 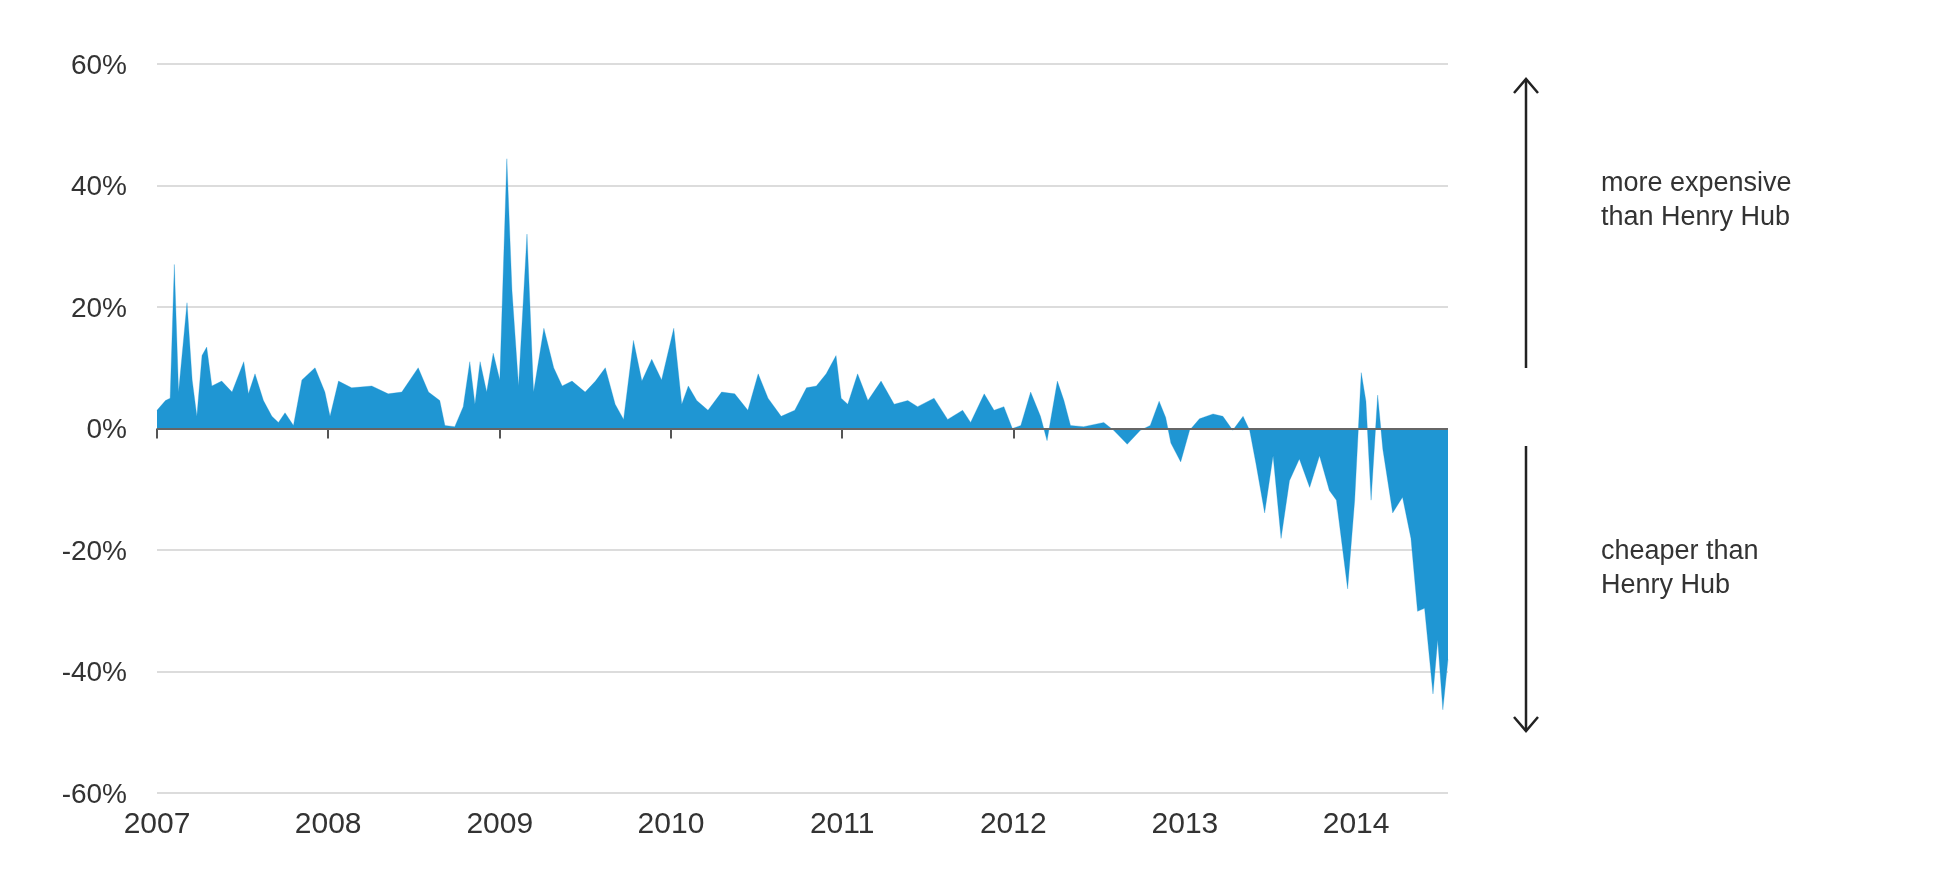 I want to click on x-tick-label: 2009, so click(x=500, y=822).